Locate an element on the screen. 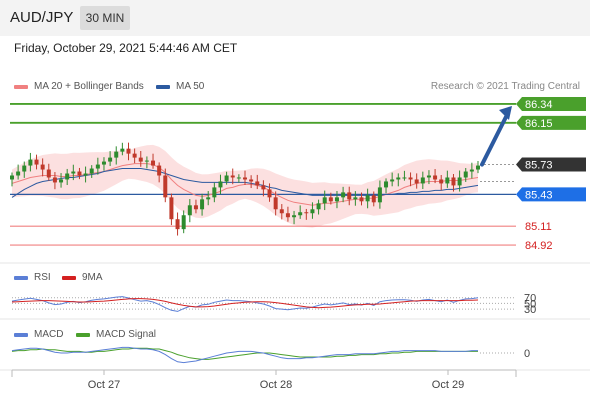 The height and width of the screenshot is (400, 590). legend-swatch-ma20 is located at coordinates (21, 86).